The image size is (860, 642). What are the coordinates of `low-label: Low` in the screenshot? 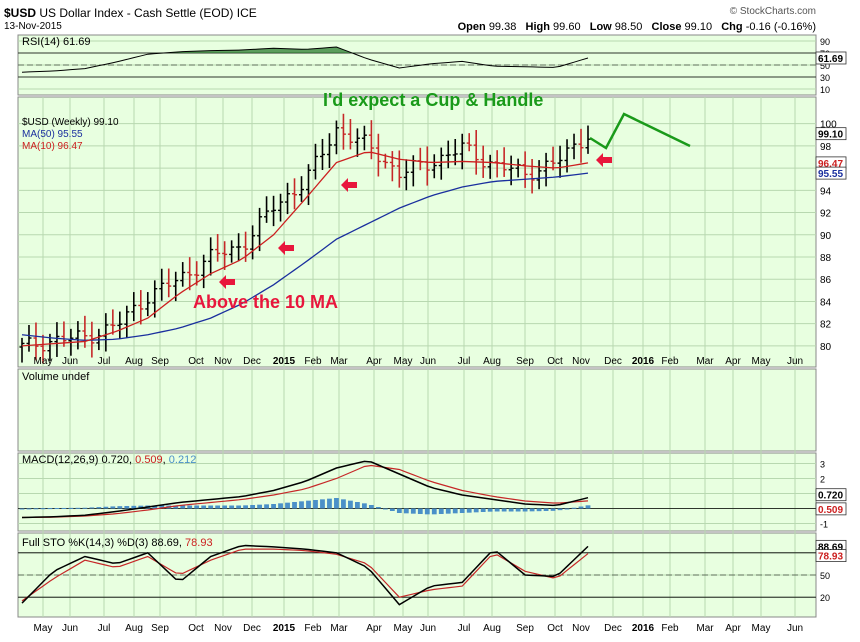 It's located at (600, 27).